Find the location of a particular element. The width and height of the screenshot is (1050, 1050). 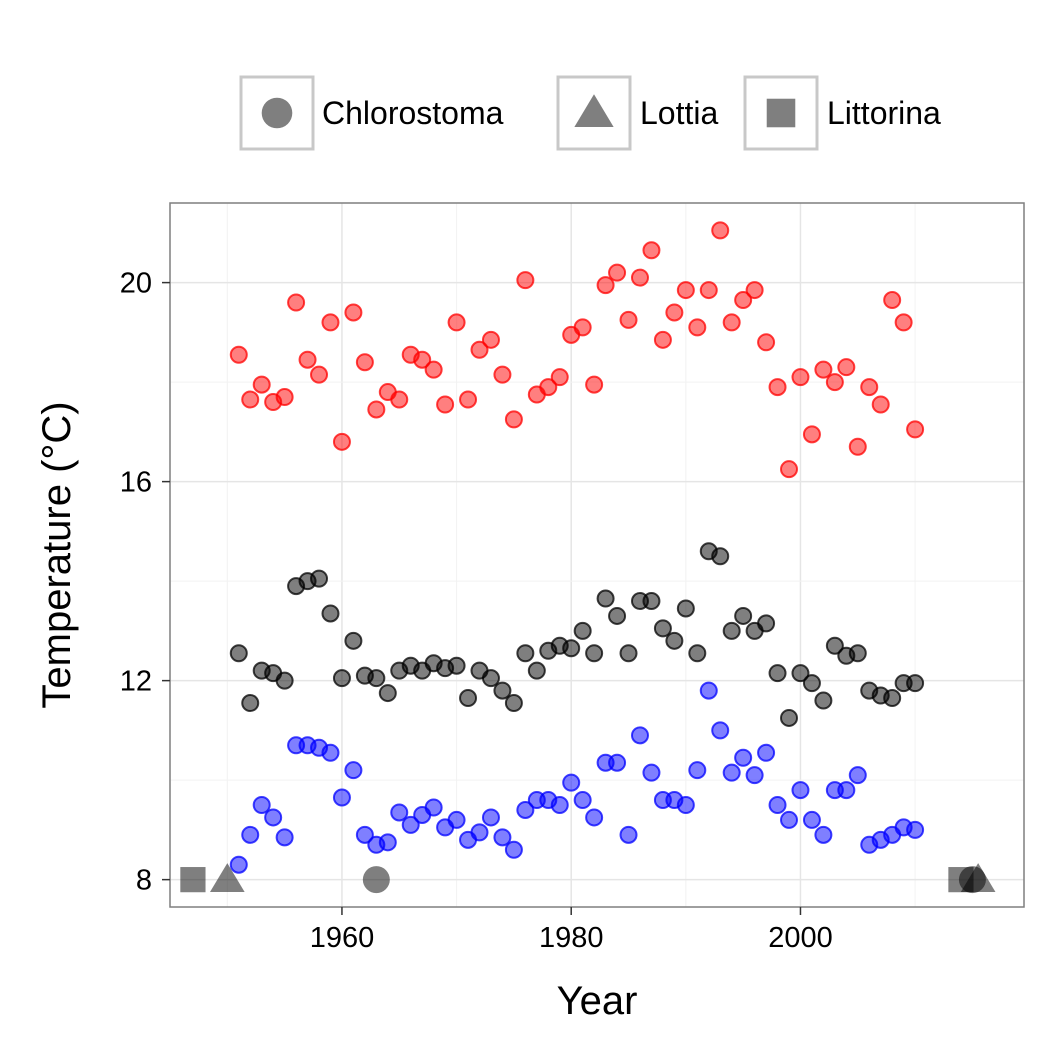

x-tick-label: 1980 is located at coordinates (571, 938).